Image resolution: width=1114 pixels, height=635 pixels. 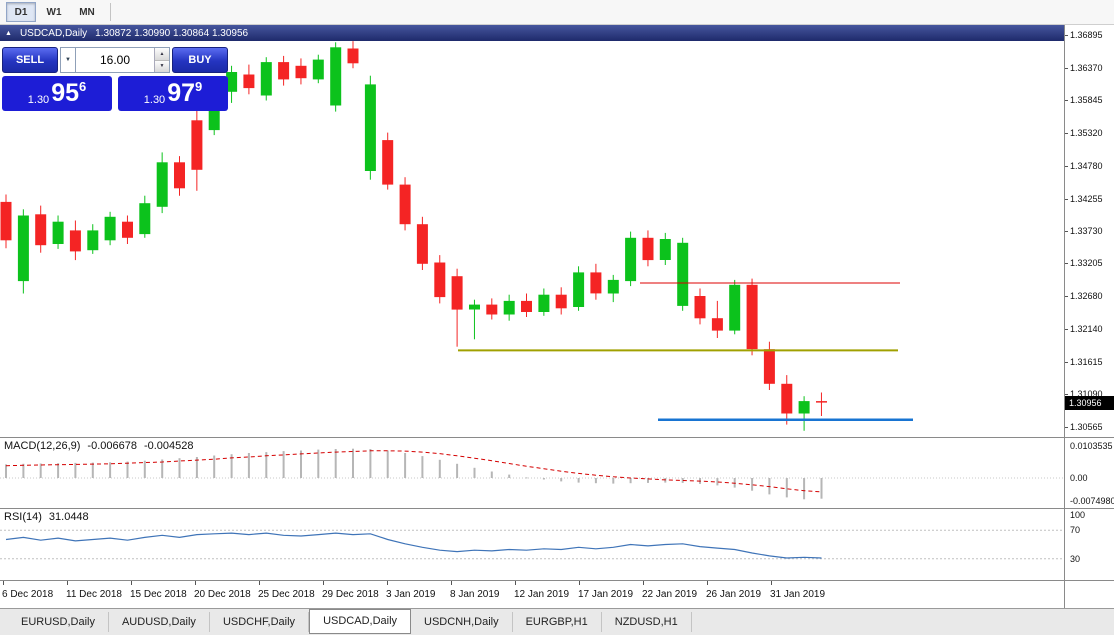 What do you see at coordinates (557, 622) in the screenshot?
I see `chart-tab-eurgbp-h1: EURGBP,H1` at bounding box center [557, 622].